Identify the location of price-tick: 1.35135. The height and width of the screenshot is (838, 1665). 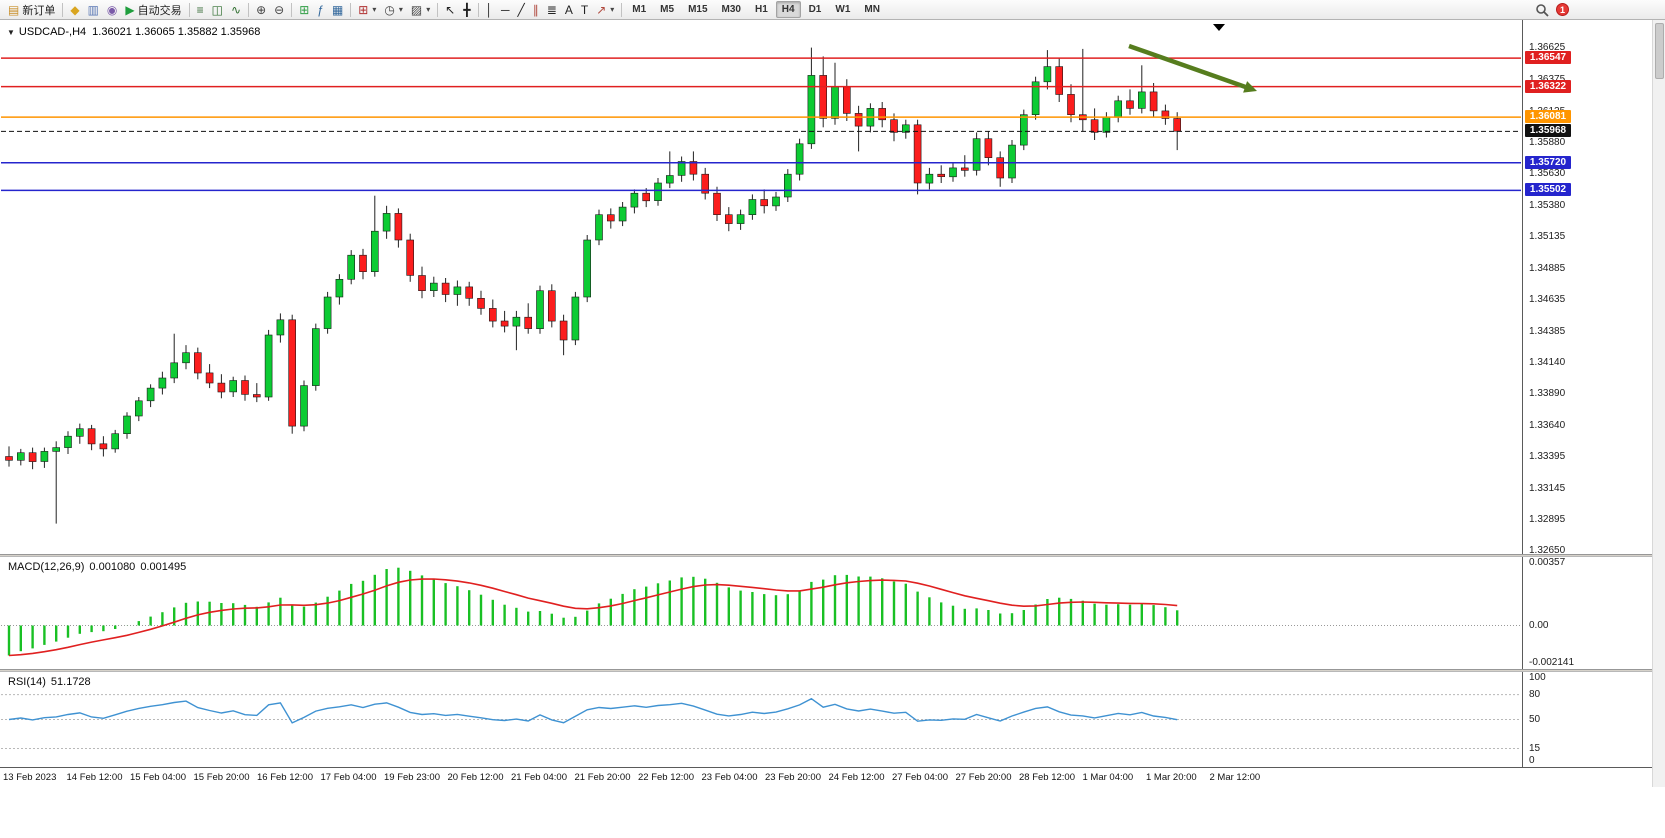
(1547, 236).